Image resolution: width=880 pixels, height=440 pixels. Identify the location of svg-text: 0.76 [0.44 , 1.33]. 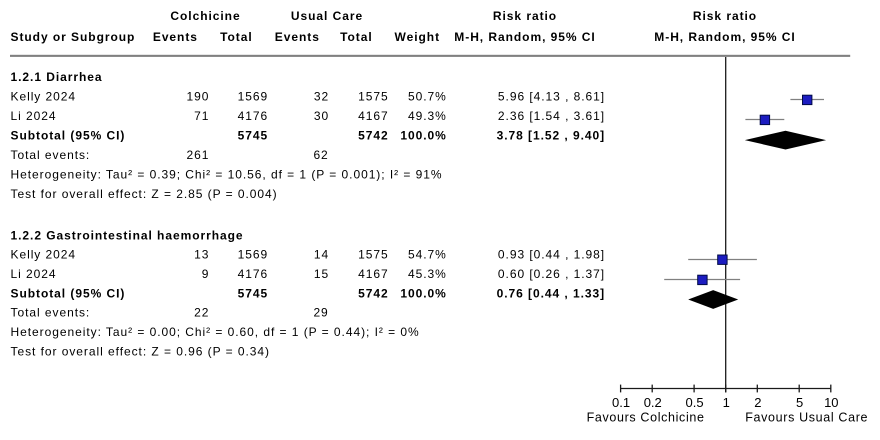
(551, 293).